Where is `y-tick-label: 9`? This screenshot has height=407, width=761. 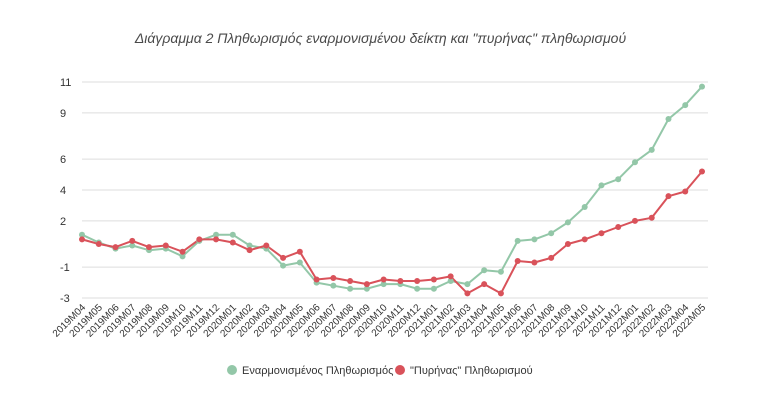 y-tick-label: 9 is located at coordinates (63, 114).